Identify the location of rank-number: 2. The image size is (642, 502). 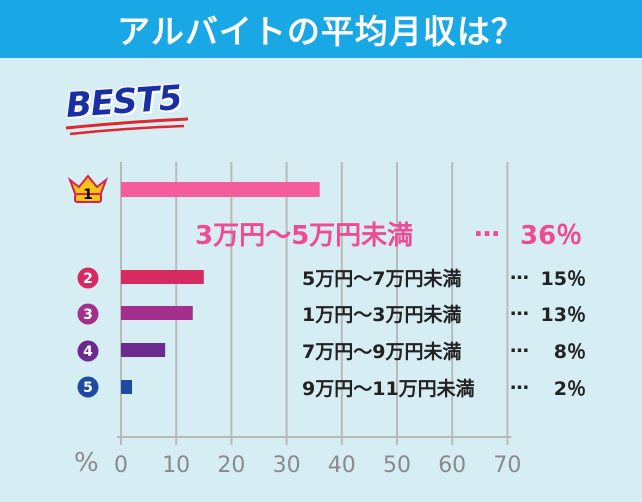
(88, 279).